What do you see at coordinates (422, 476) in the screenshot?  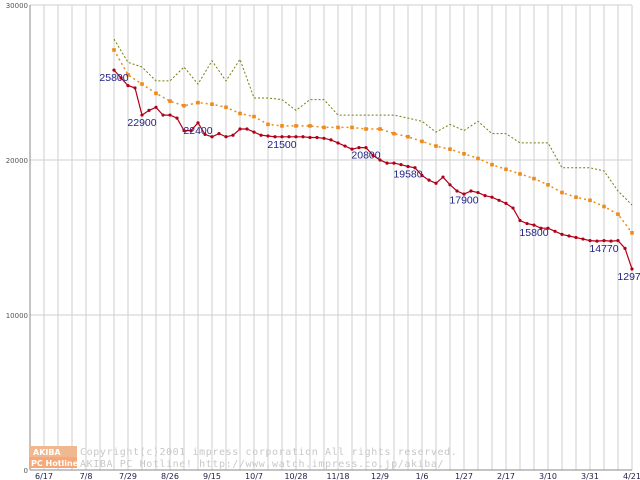 I see `x-tick-label: 1/6` at bounding box center [422, 476].